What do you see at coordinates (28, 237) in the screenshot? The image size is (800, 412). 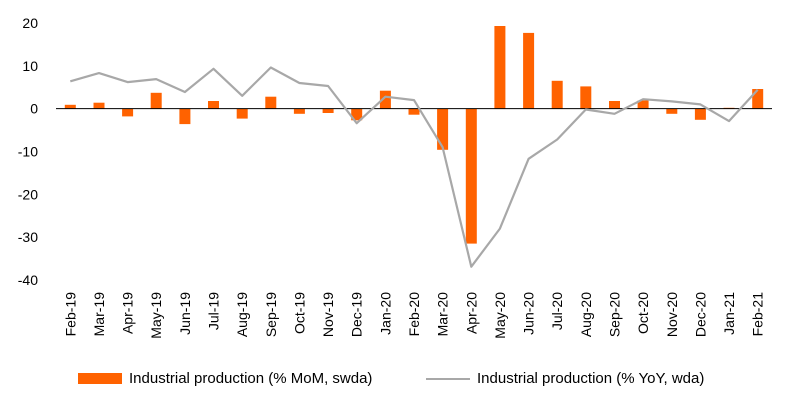 I see `y-tick-label: -30` at bounding box center [28, 237].